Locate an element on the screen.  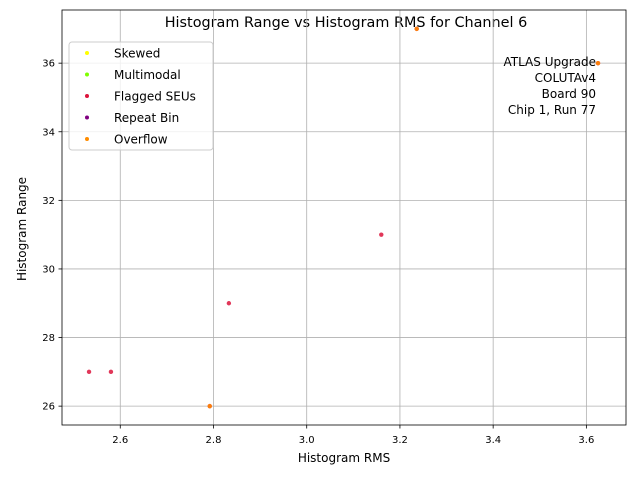
annotation-line: COLUTAv4 is located at coordinates (565, 78).